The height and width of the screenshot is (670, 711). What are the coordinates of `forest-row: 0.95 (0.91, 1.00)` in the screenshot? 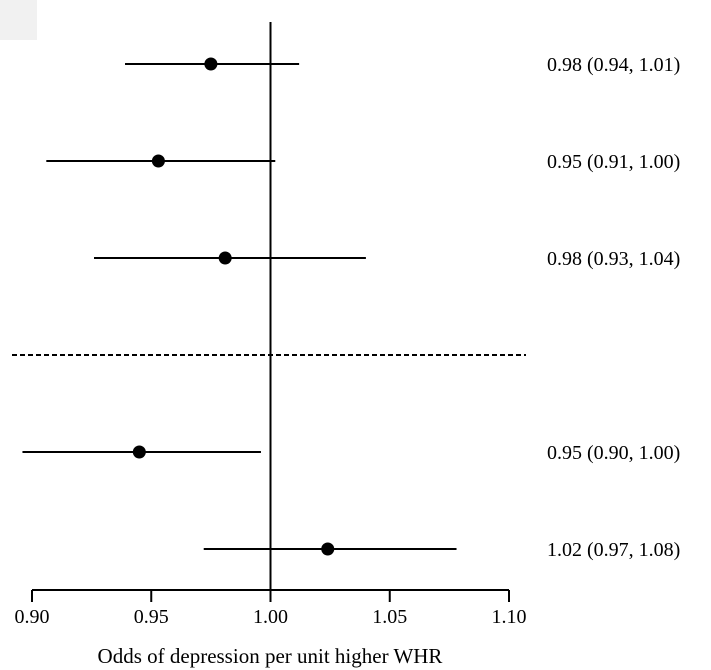 It's located at (363, 162).